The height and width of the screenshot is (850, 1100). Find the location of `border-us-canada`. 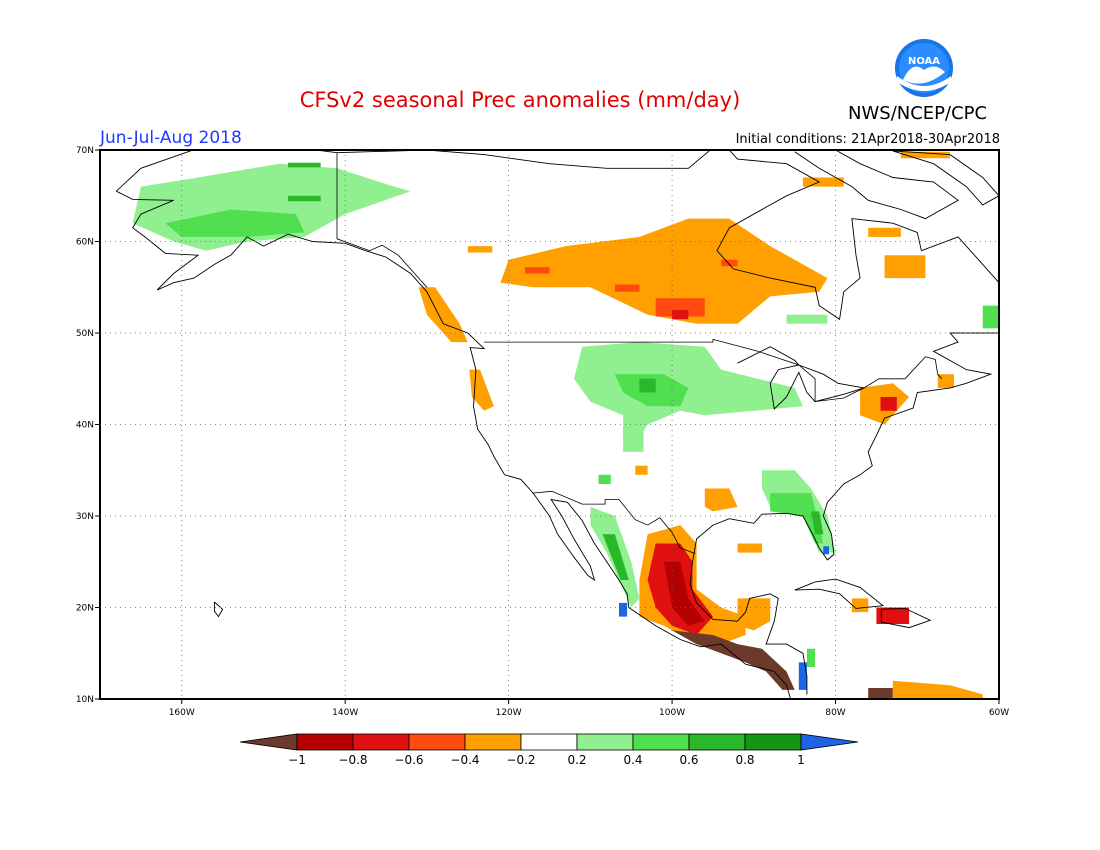

border-us-canada is located at coordinates (713, 370).